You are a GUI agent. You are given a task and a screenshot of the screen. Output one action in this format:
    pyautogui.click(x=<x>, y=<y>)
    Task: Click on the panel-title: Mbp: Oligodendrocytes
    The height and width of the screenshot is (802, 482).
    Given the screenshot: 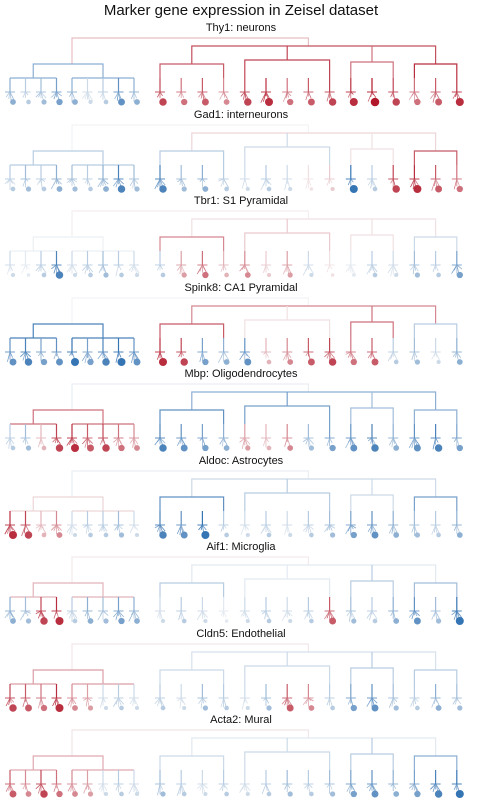 What is the action you would take?
    pyautogui.click(x=241, y=374)
    